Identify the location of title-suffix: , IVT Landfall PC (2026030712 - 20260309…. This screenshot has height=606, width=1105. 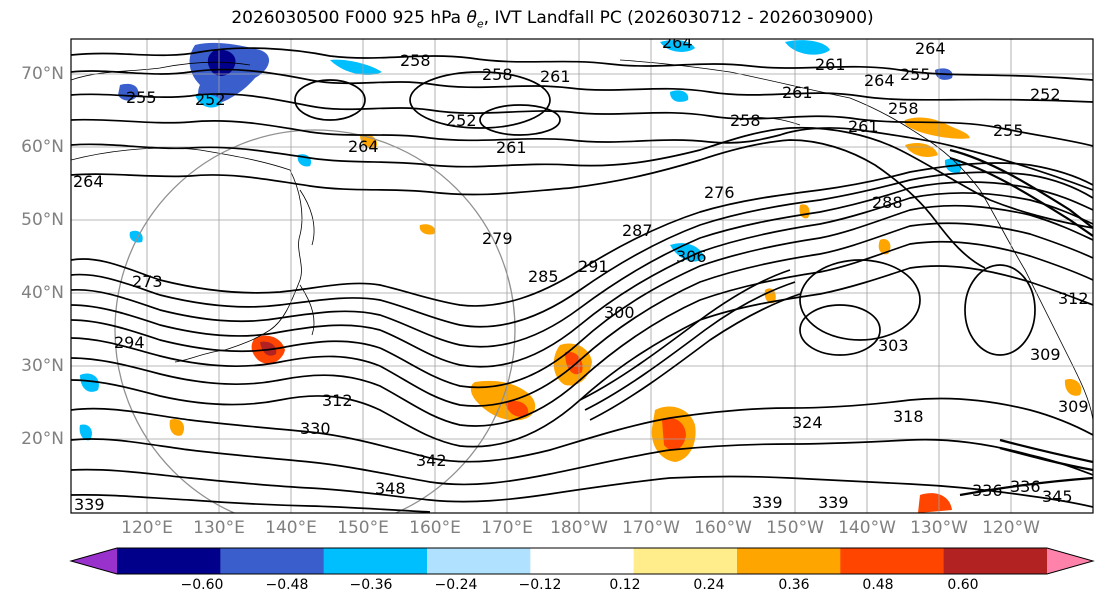
(678, 18).